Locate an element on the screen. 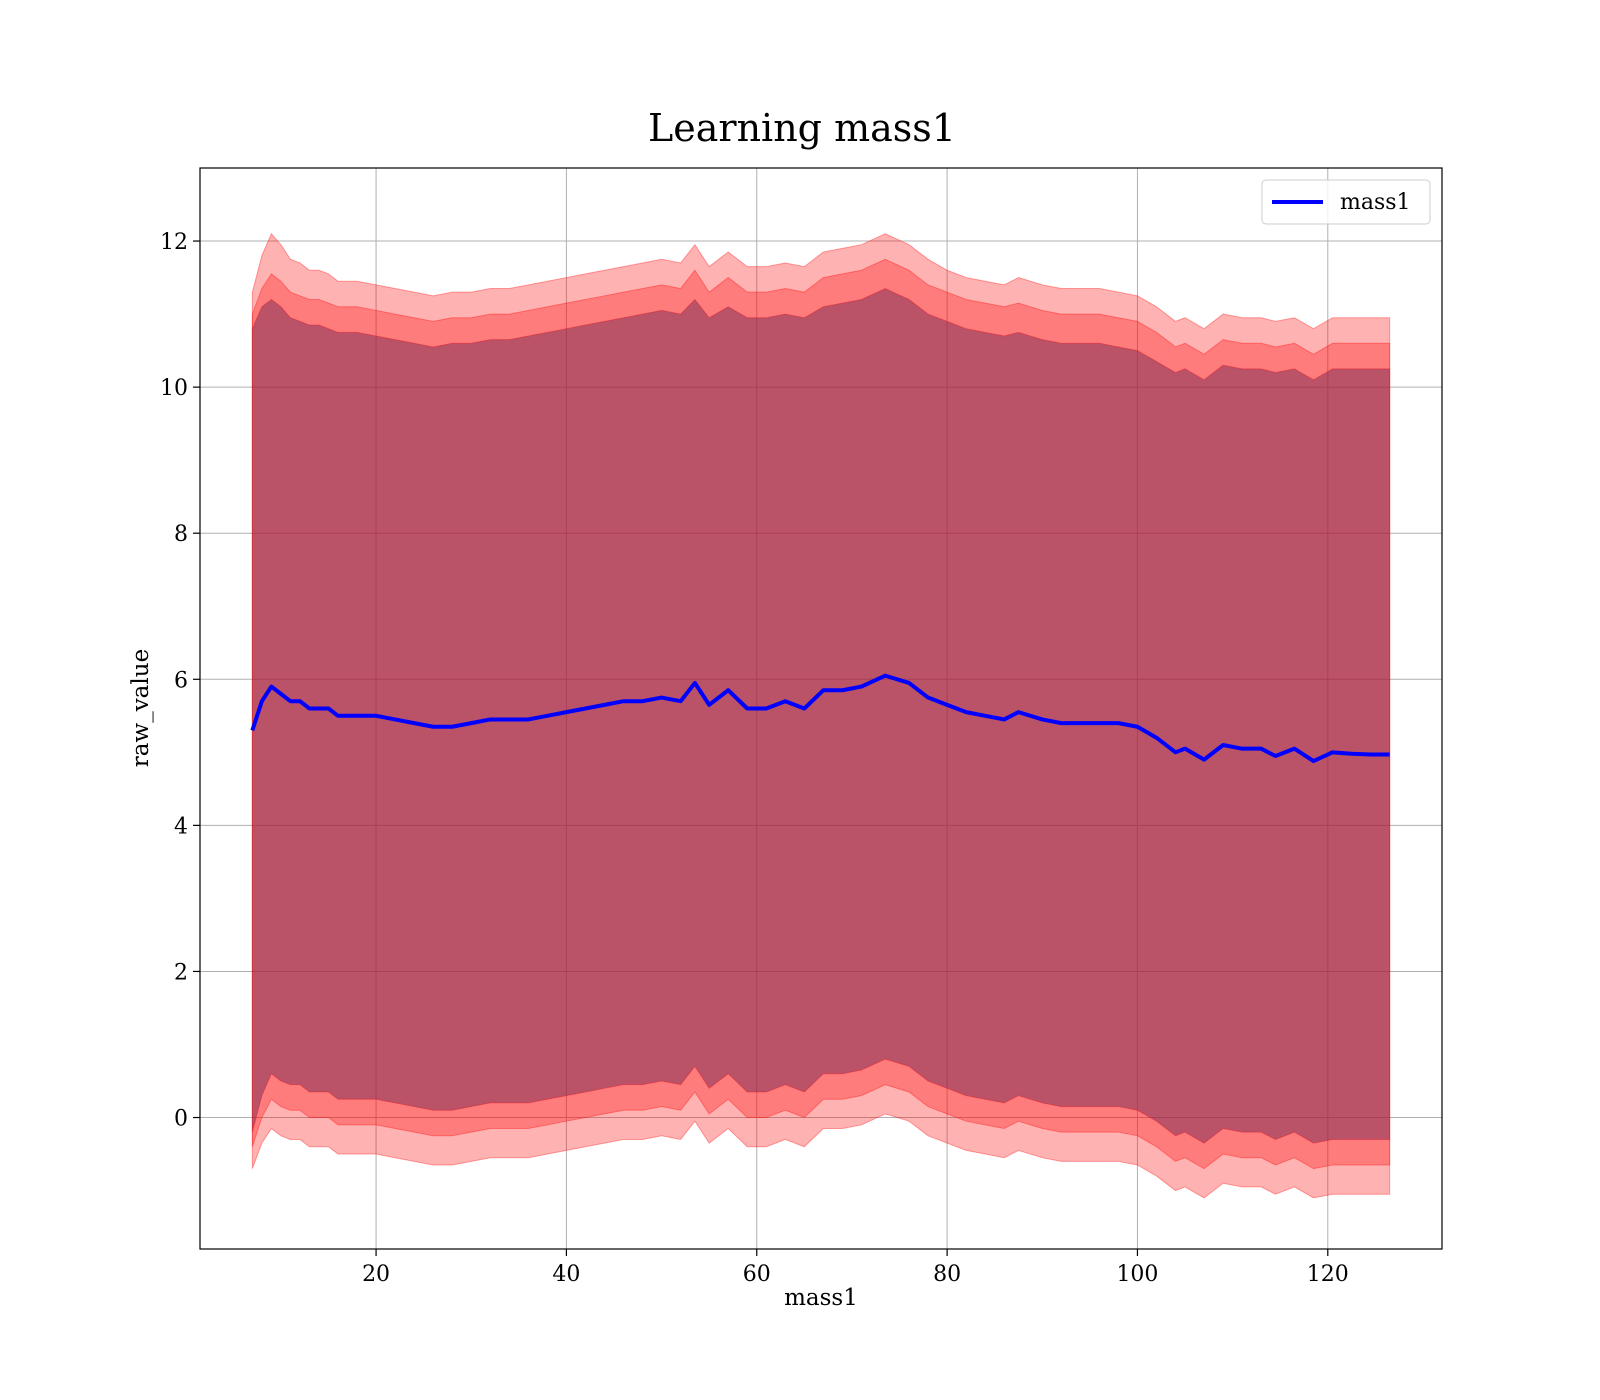 The width and height of the screenshot is (1600, 1400). y-tick-label-0: 0 is located at coordinates (181, 1119).